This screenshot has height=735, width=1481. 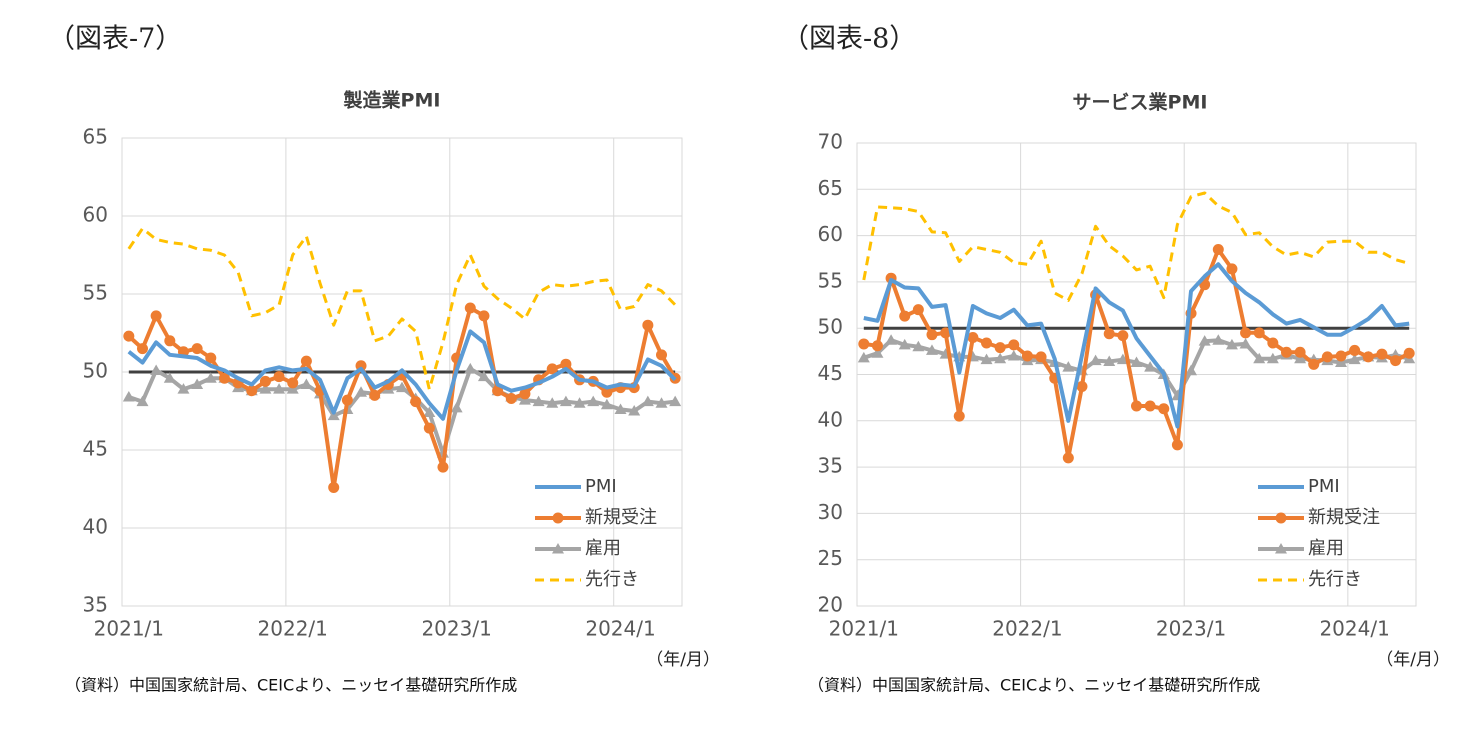 What do you see at coordinates (95, 293) in the screenshot?
I see `y-tick-label: 55` at bounding box center [95, 293].